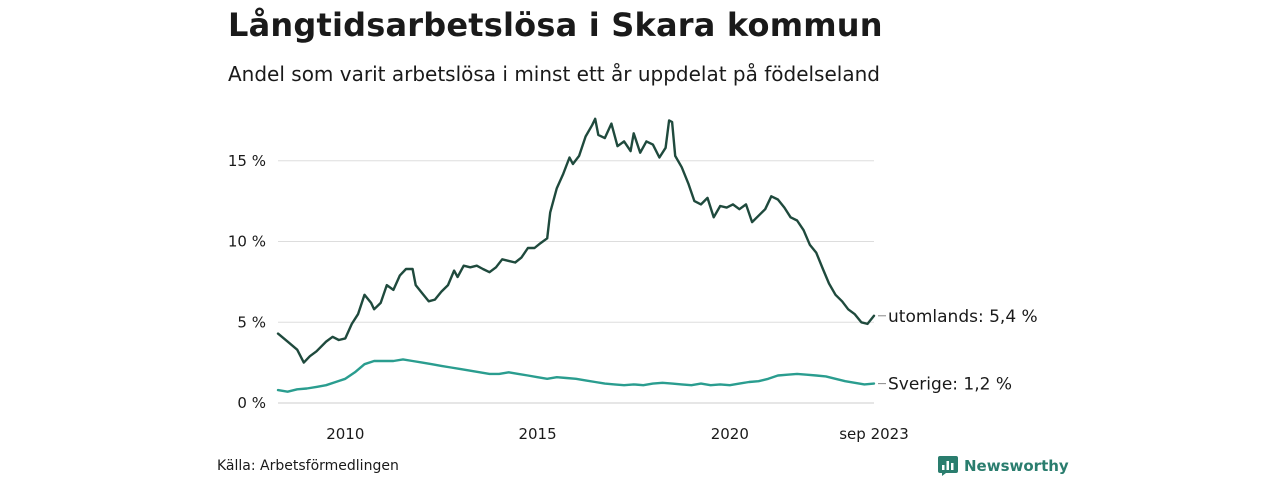 Image resolution: width=1280 pixels, height=480 pixels. What do you see at coordinates (247, 242) in the screenshot?
I see `y-tick-label: 10 %` at bounding box center [247, 242].